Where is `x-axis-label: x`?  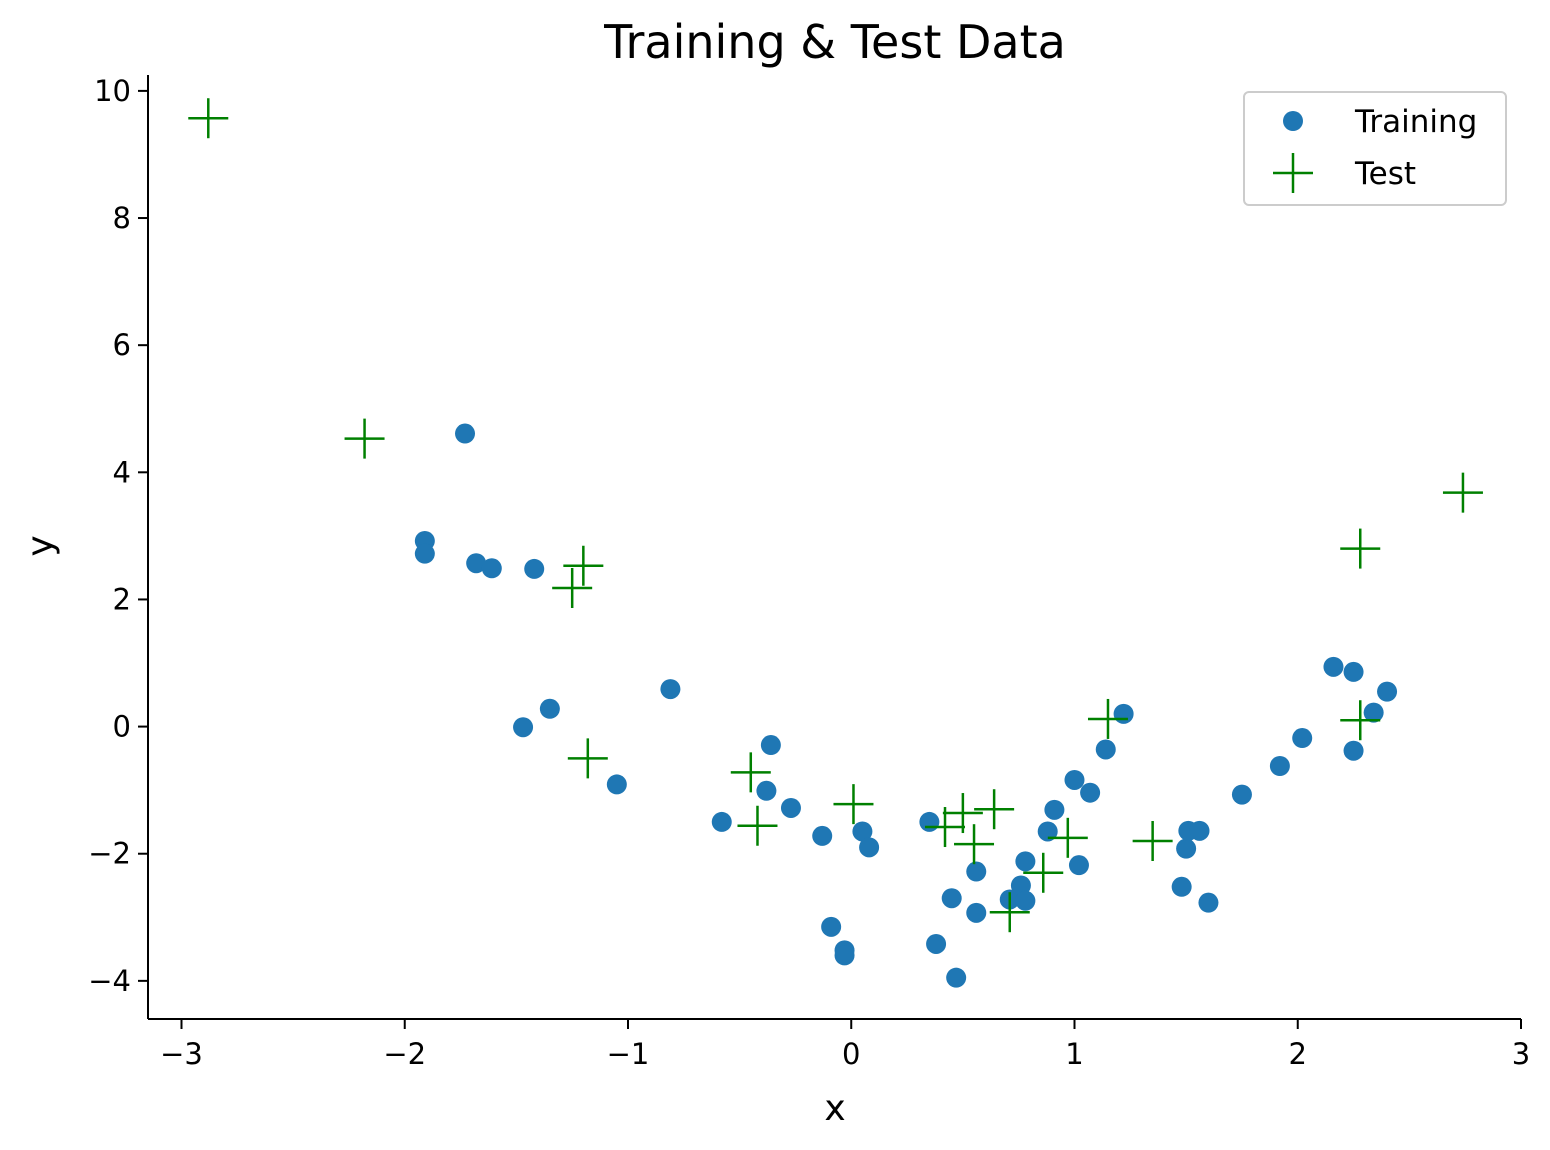
x-axis-label: x is located at coordinates (834, 1108).